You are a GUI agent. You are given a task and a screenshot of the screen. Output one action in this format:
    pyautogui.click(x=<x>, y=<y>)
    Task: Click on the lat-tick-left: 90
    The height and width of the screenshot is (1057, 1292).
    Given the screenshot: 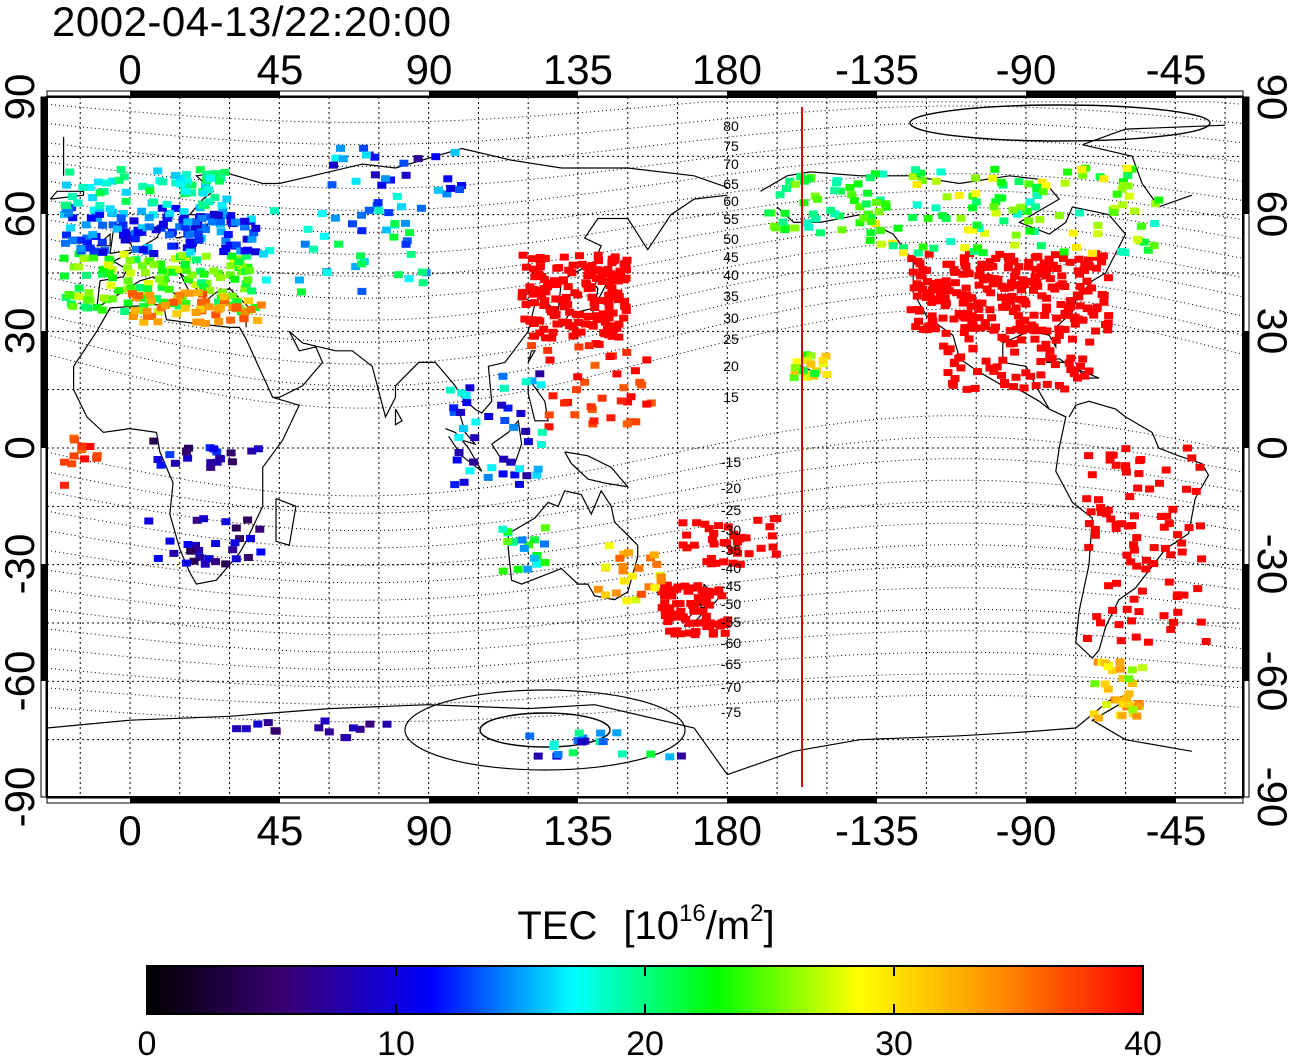 What is the action you would take?
    pyautogui.click(x=21, y=97)
    